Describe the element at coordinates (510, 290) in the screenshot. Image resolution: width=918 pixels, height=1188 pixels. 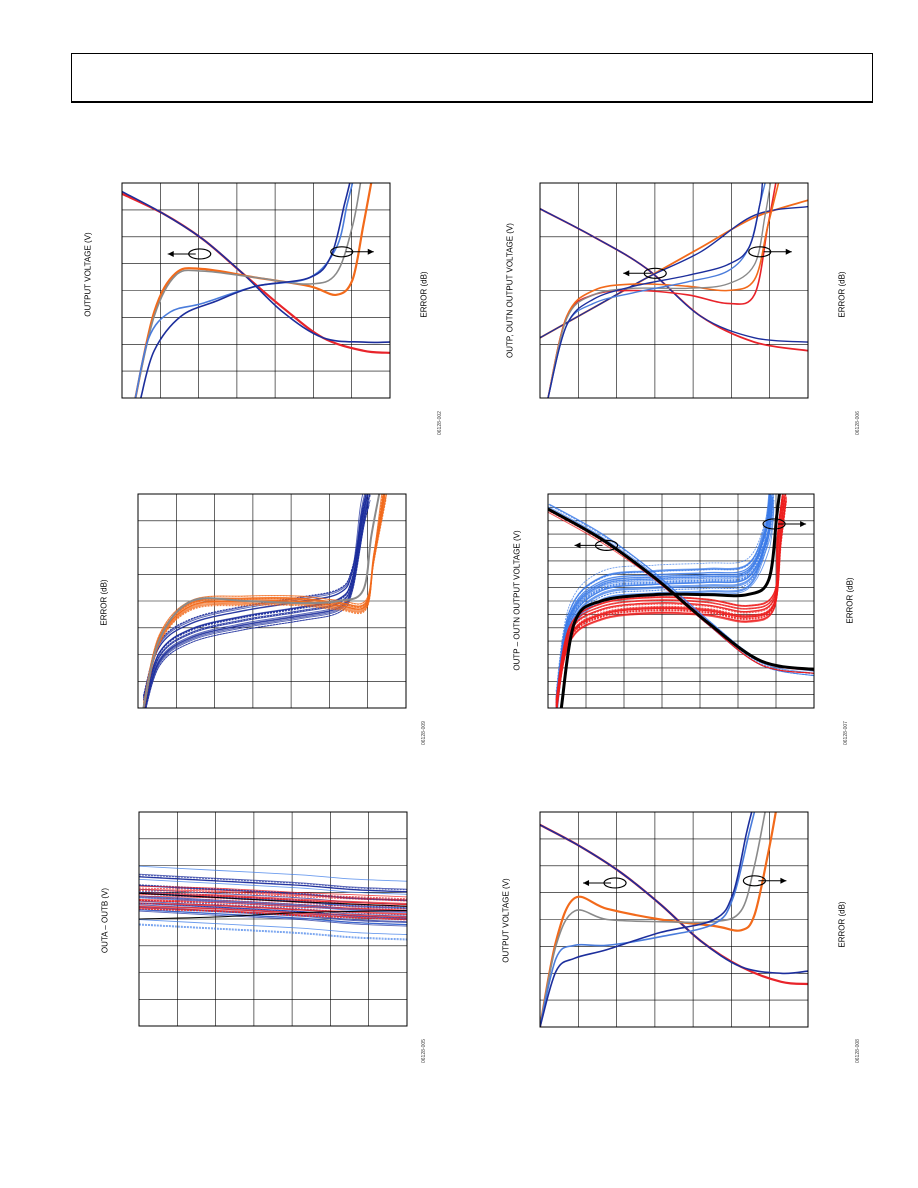
I see `chart-2-y-axis-label: OUTP, OUTN OUTPUT VOLTAGE (V)` at that location.